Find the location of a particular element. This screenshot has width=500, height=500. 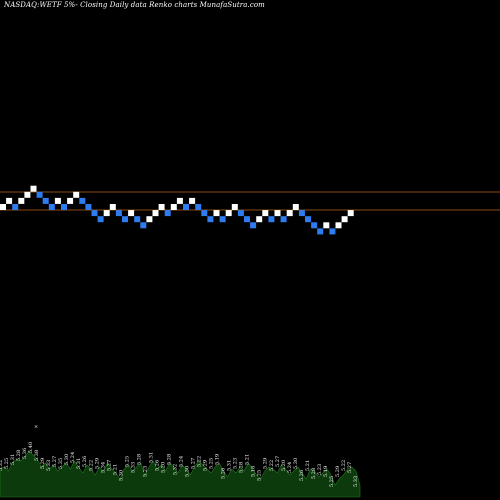

volume-label: 5.35 is located at coordinates (61, 463).